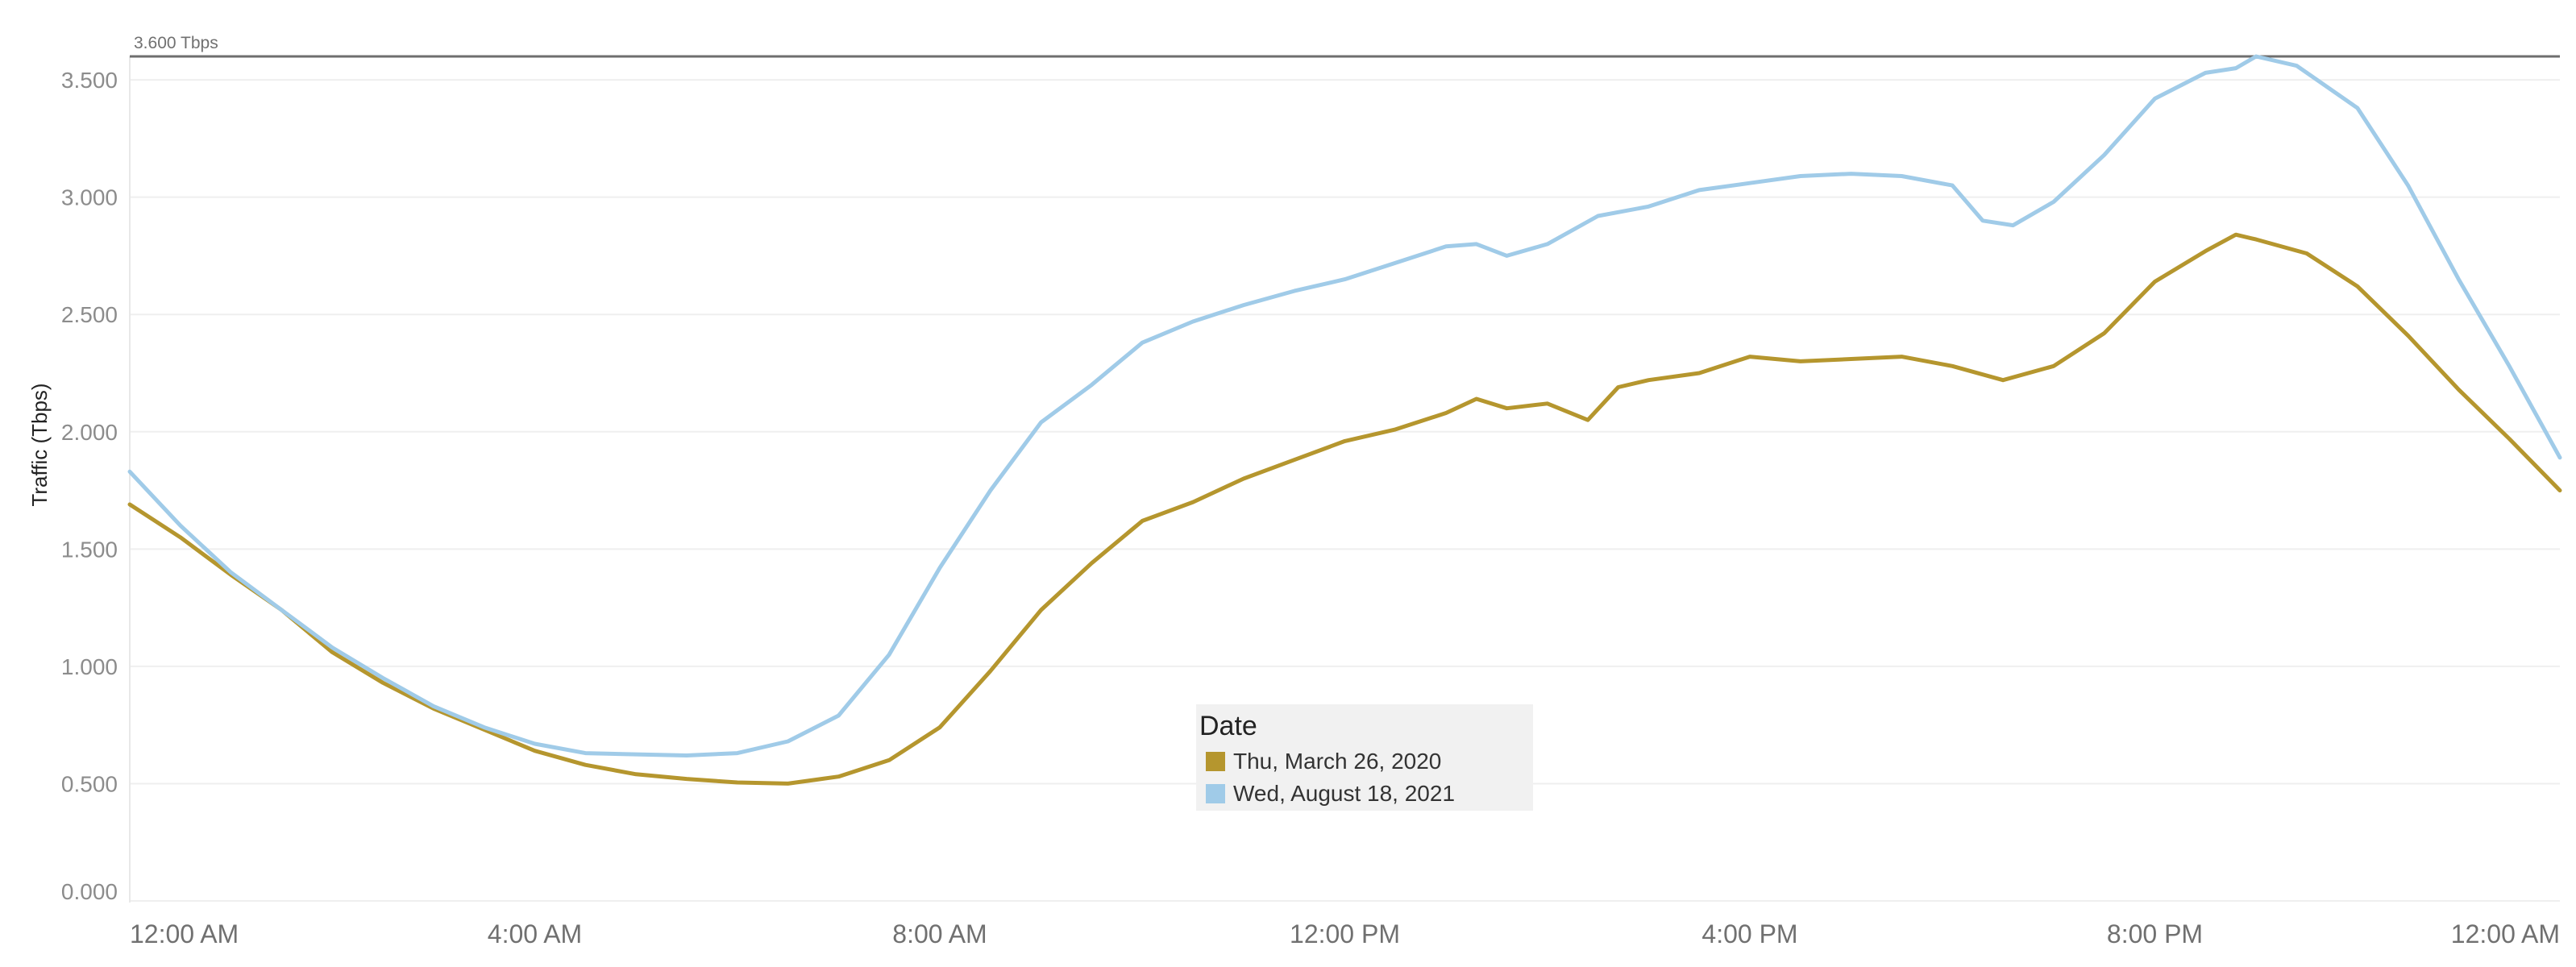 The image size is (2576, 967). Describe the element at coordinates (1215, 761) in the screenshot. I see `legend-swatch-2020` at that location.